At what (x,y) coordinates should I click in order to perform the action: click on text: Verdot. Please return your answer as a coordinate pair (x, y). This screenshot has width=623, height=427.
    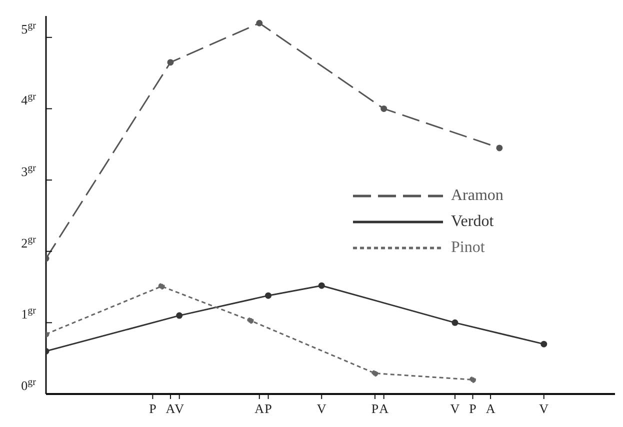
    Looking at the image, I should click on (472, 222).